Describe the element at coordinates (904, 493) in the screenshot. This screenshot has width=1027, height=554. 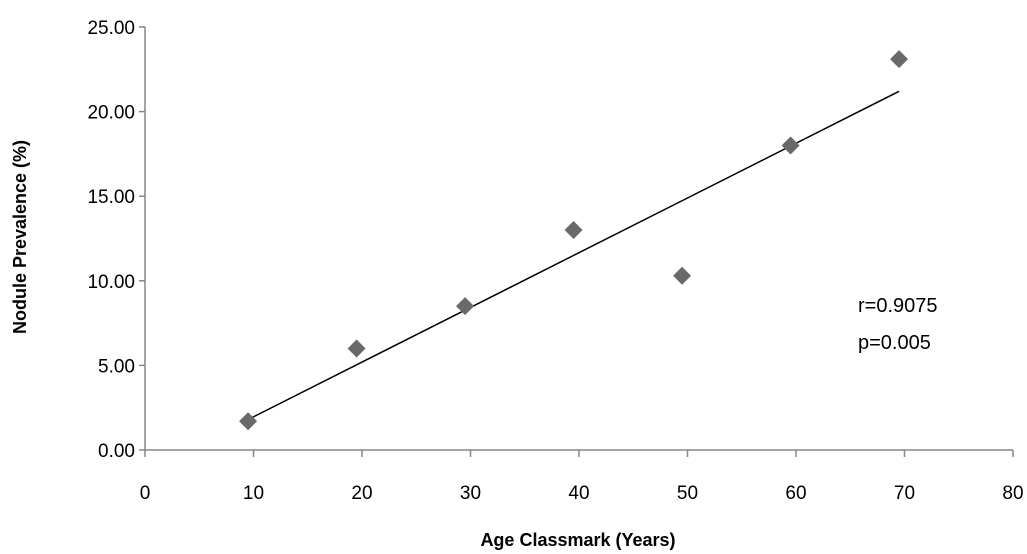
I see `x-tick-label: 70` at that location.